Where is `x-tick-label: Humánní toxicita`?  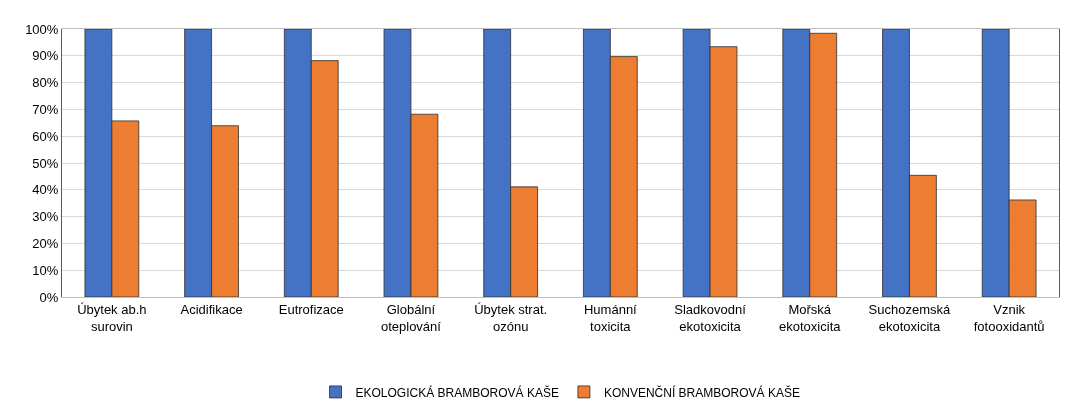
x-tick-label: Humánní toxicita is located at coordinates (610, 317).